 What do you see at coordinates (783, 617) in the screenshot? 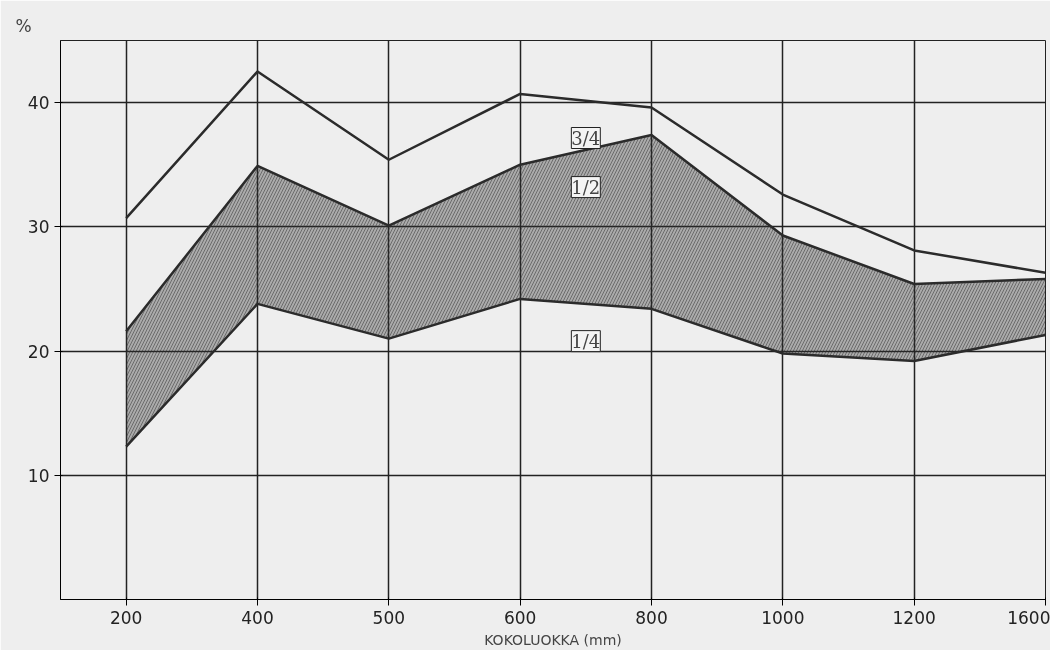
I see `x-tick-label: 1000` at bounding box center [783, 617].